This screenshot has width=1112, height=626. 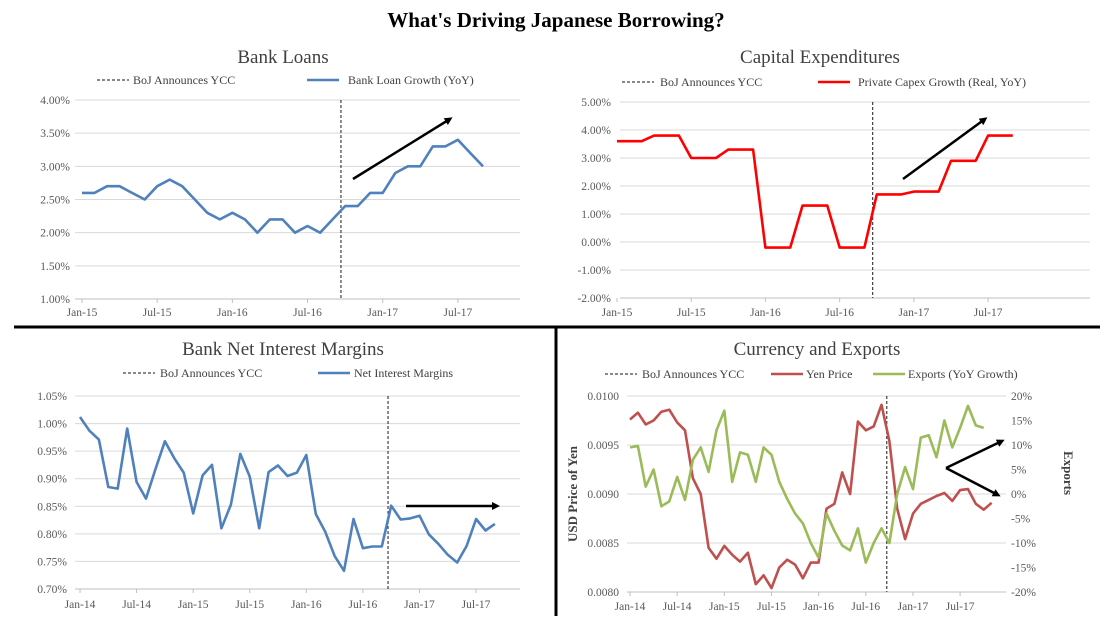 I want to click on legend-series-label: Private Capex Growth (Real, YoY), so click(x=942, y=82).